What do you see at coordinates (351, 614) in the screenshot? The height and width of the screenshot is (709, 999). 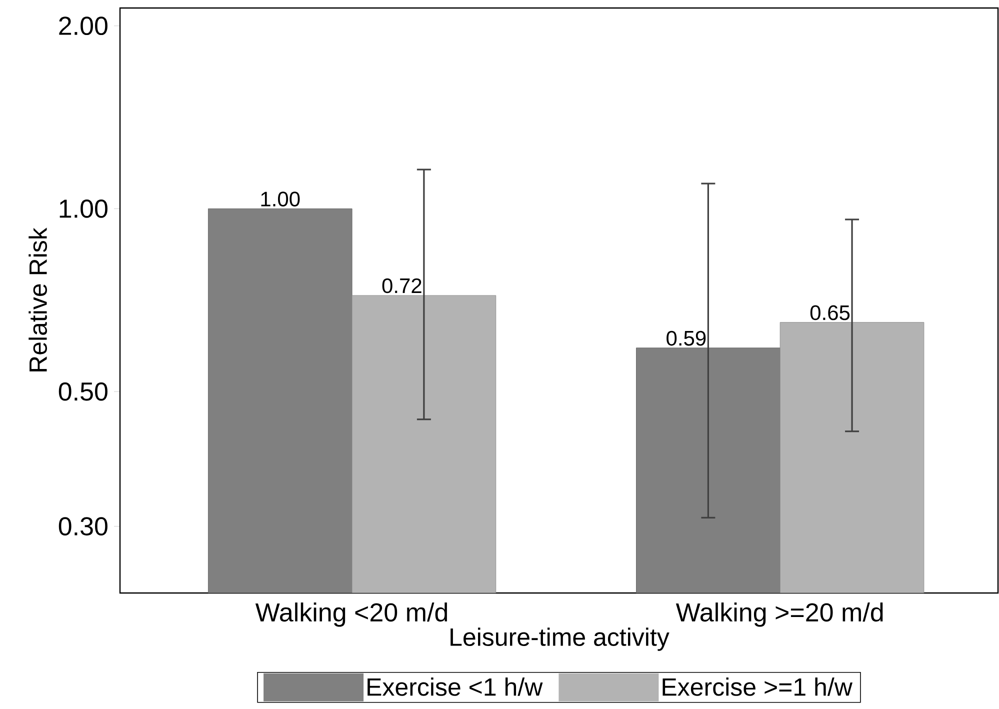 I see `x-tick-label: Walking <20 m/d` at bounding box center [351, 614].